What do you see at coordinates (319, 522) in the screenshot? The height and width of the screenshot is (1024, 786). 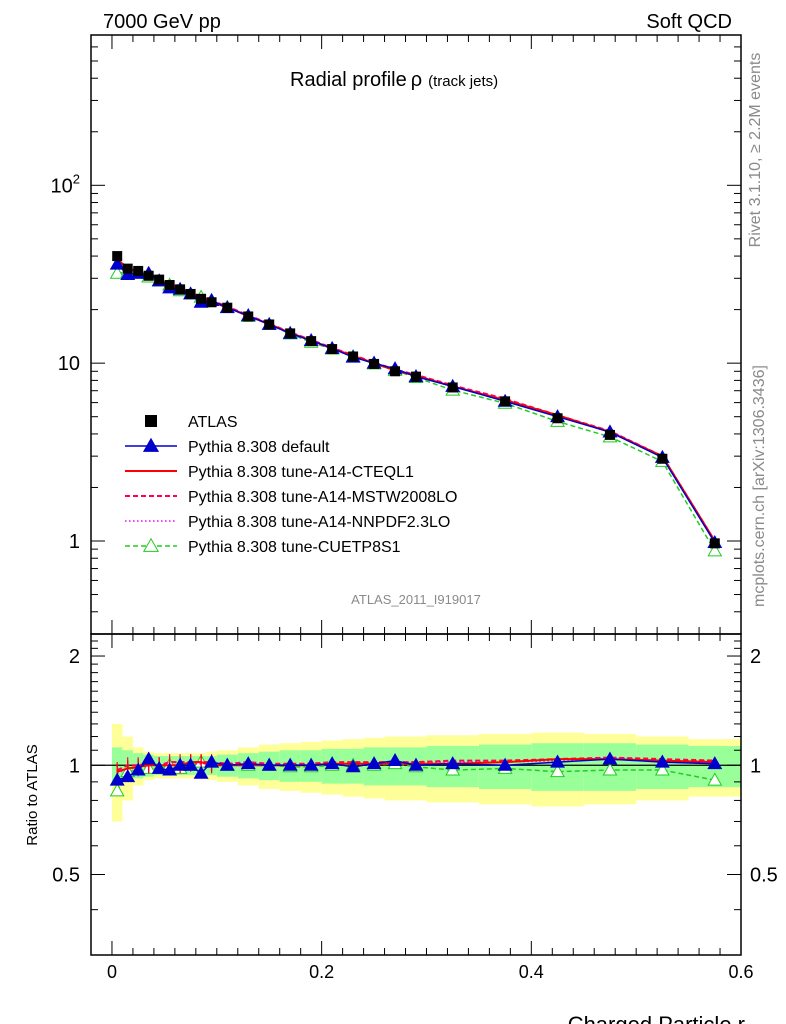 I see `legend-label: Pythia 8.308 tune-A14-NNPDF2.3LO` at bounding box center [319, 522].